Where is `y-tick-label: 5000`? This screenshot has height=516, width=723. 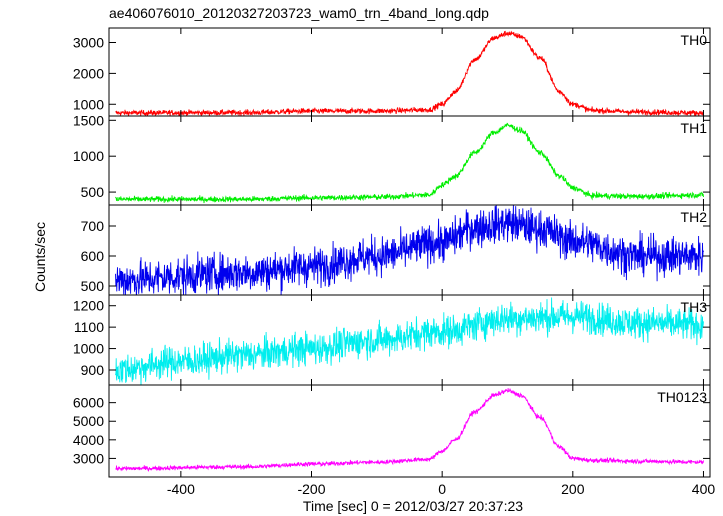 y-tick-label: 5000 is located at coordinates (88, 421).